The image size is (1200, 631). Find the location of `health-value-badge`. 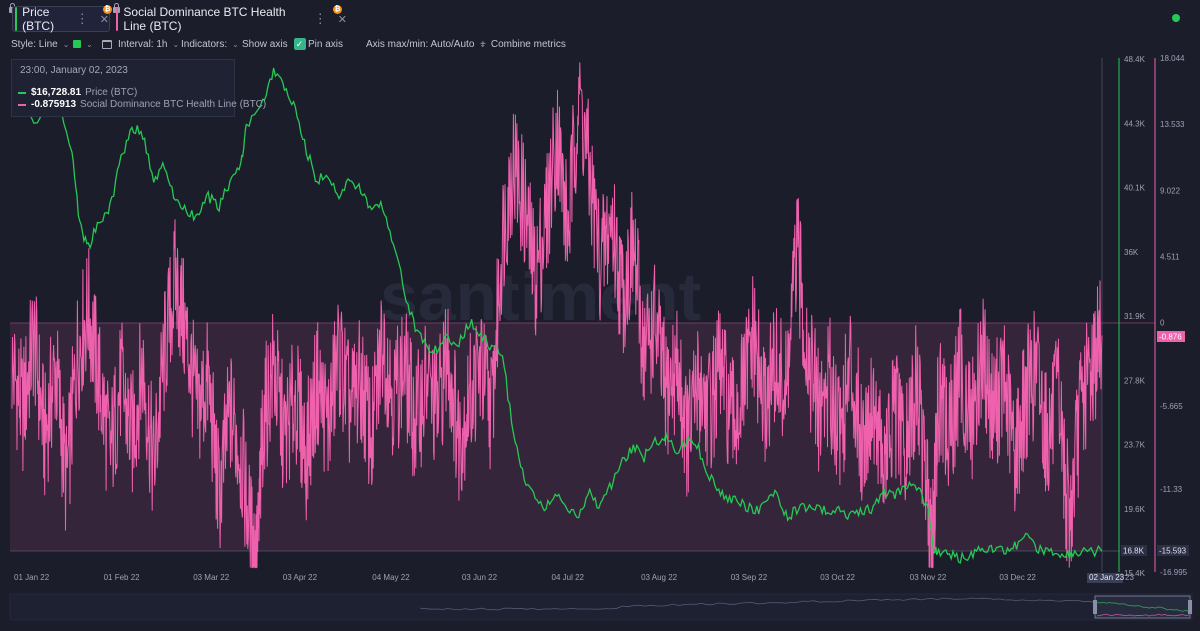

health-value-badge is located at coordinates (1171, 336).